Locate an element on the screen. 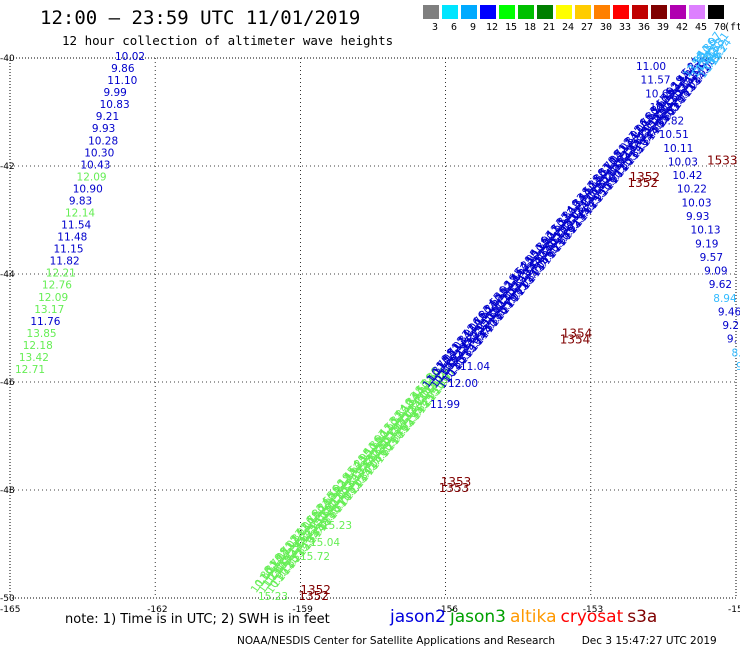  swh-value: 10.22 is located at coordinates (692, 190).